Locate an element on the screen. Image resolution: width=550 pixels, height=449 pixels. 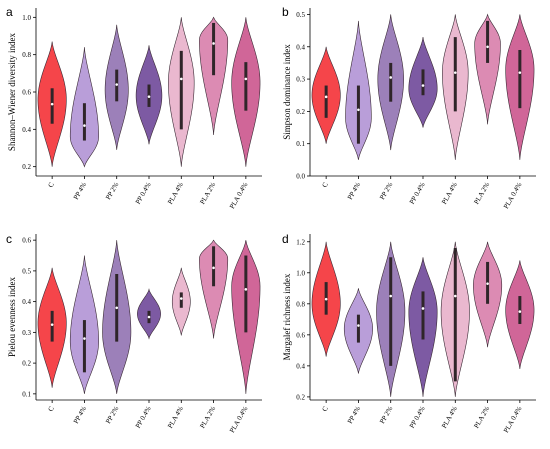
y-axis-label: Simpson dominance index is located at coordinates (287, 92).